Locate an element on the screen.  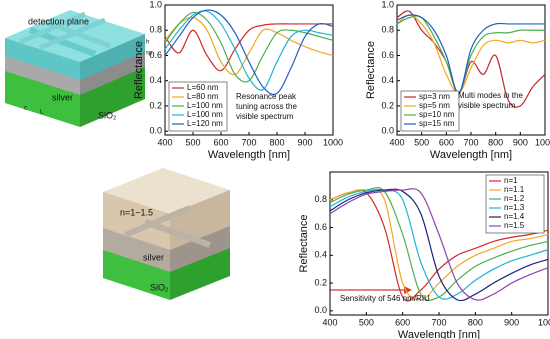
annotation: Sensitivity of 546 nm/RIU is located at coordinates (385, 298).